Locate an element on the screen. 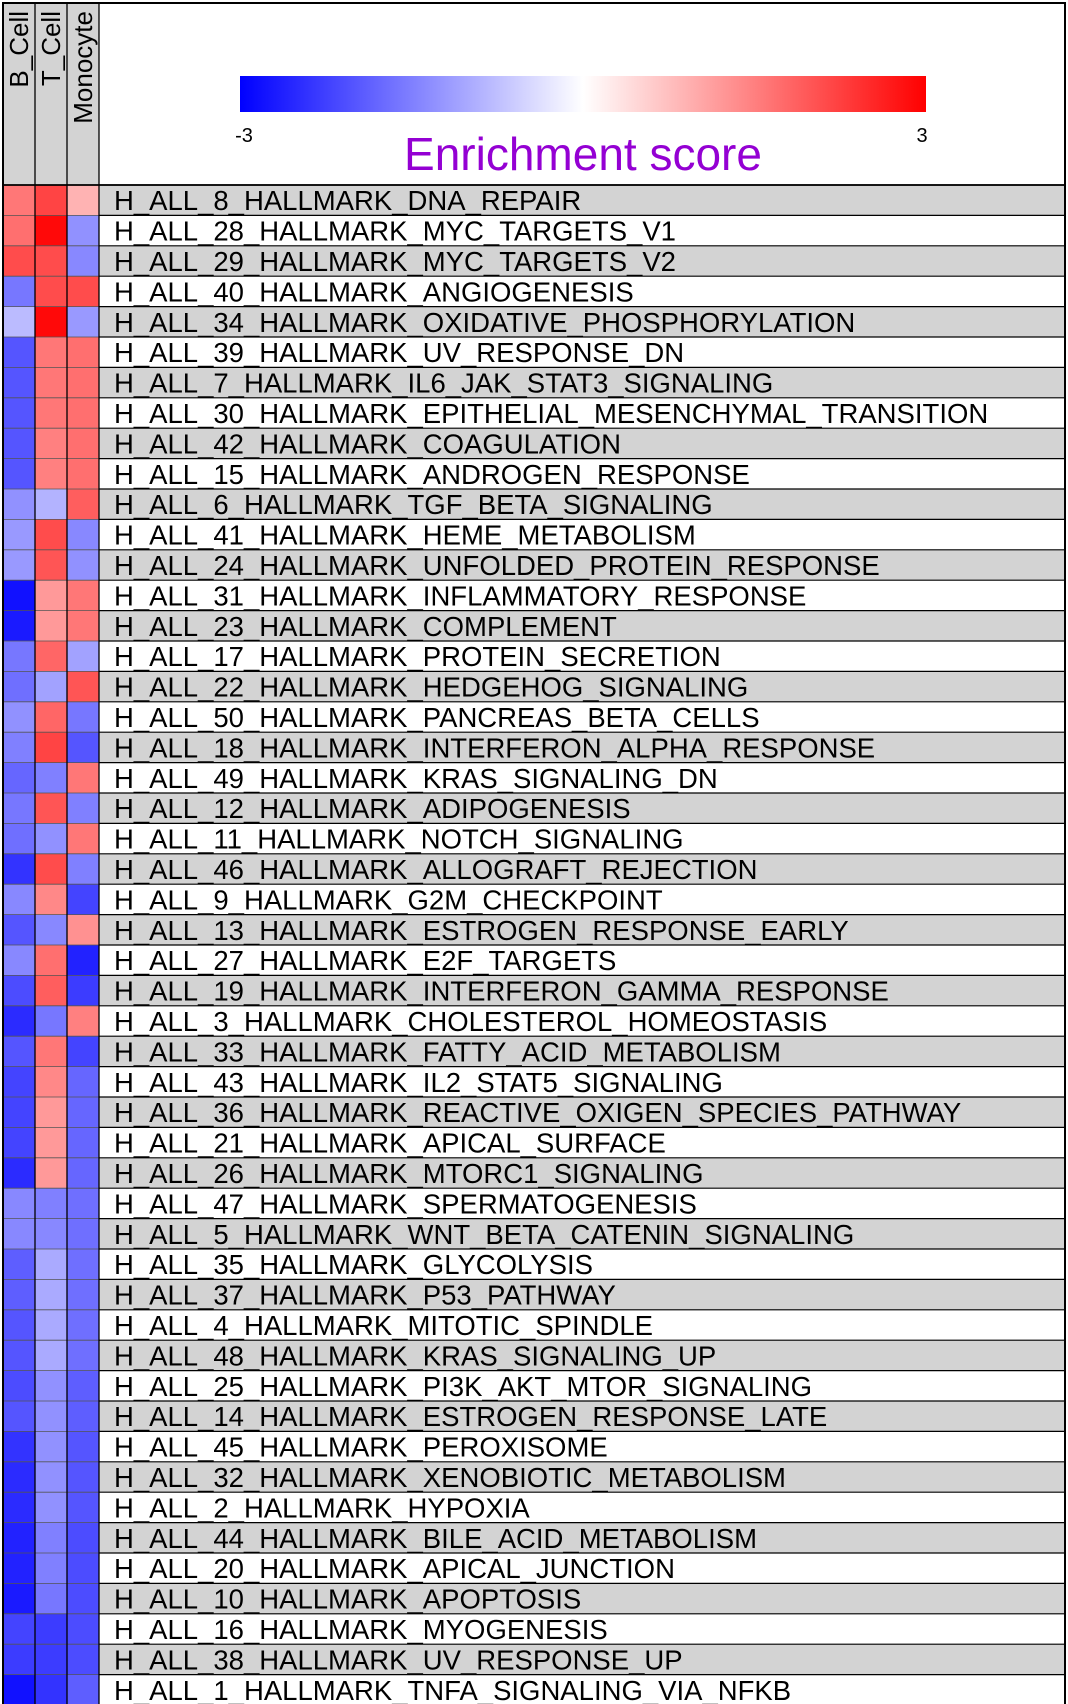 This screenshot has width=1068, height=1704. column-header-bg-monocyte is located at coordinates (83, 94).